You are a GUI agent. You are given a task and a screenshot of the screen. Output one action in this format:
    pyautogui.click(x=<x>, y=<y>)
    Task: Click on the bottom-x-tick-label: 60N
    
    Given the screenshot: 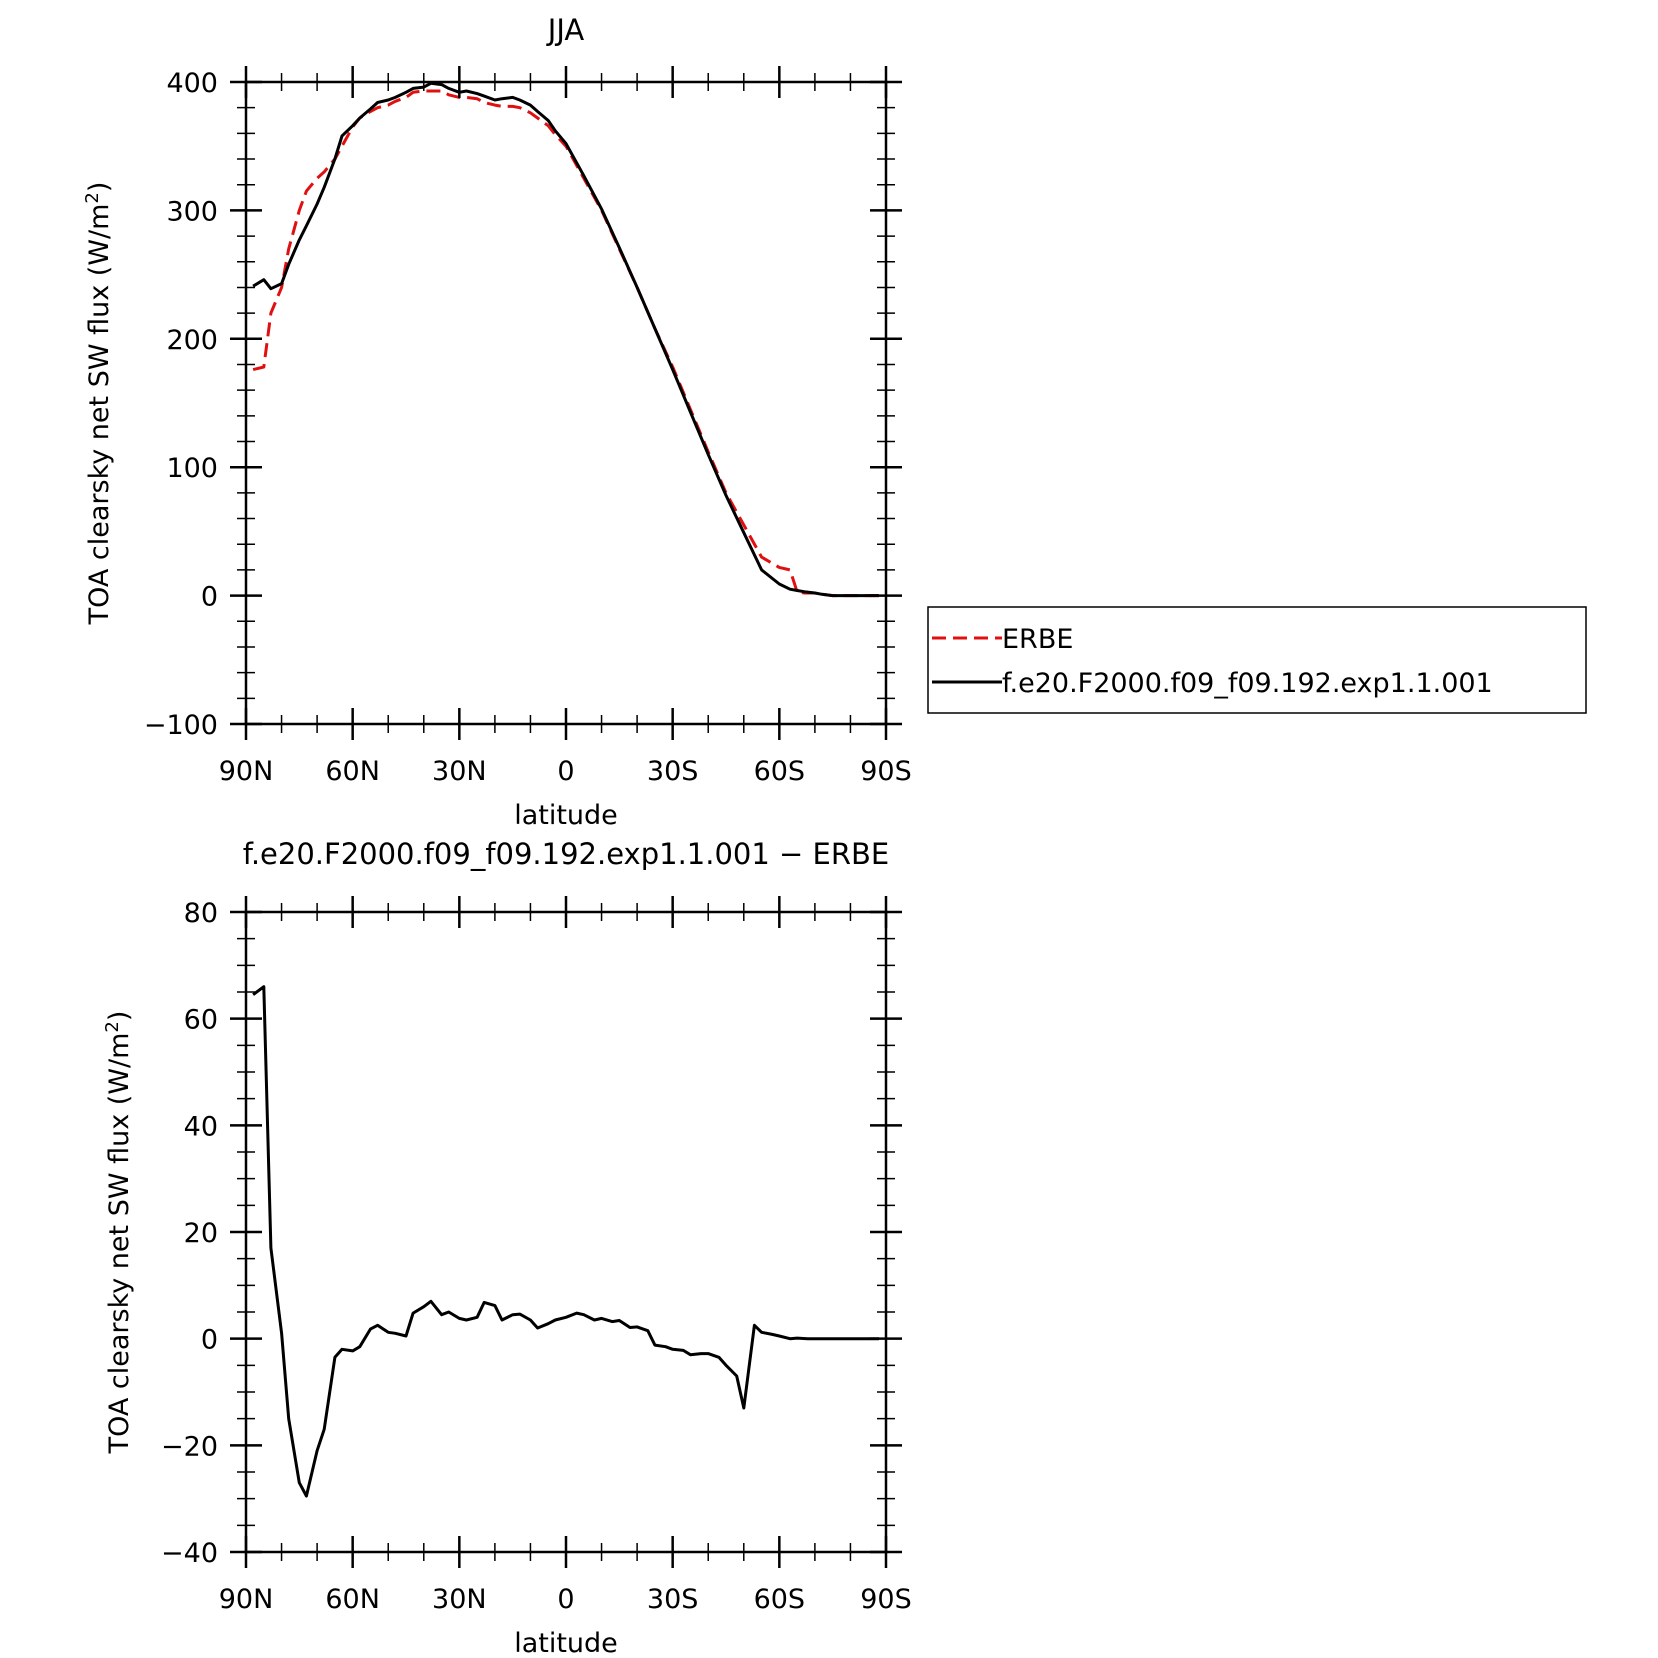 What is the action you would take?
    pyautogui.click(x=352, y=1599)
    